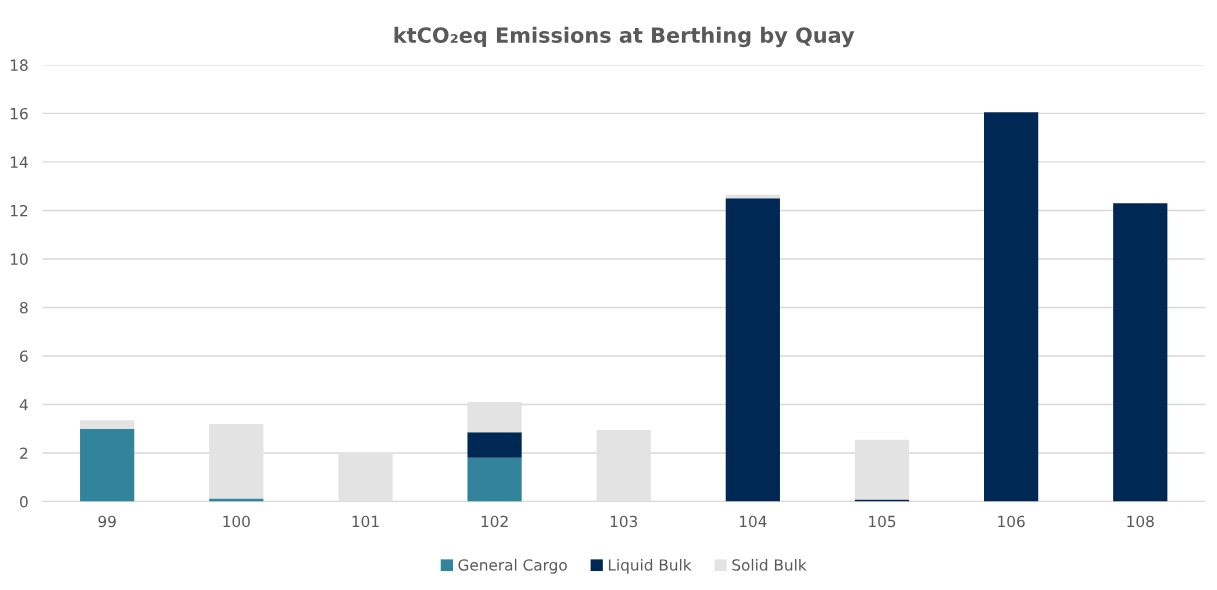  I want to click on y-tick-label: 18, so click(19, 65).